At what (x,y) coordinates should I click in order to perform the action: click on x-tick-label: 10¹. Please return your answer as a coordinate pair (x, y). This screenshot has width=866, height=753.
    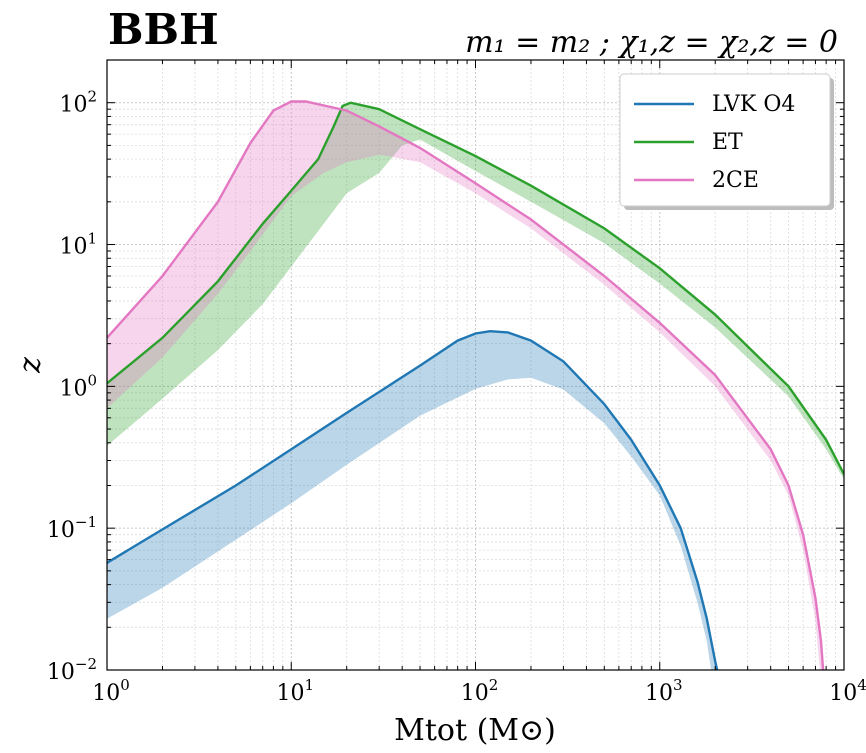
    Looking at the image, I should click on (295, 691).